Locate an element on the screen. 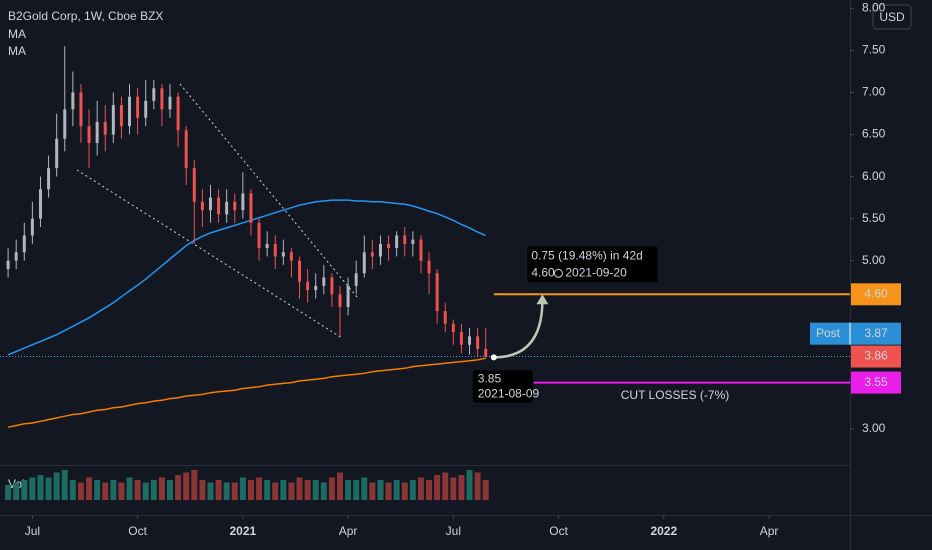  last-price-badge is located at coordinates (876, 356).